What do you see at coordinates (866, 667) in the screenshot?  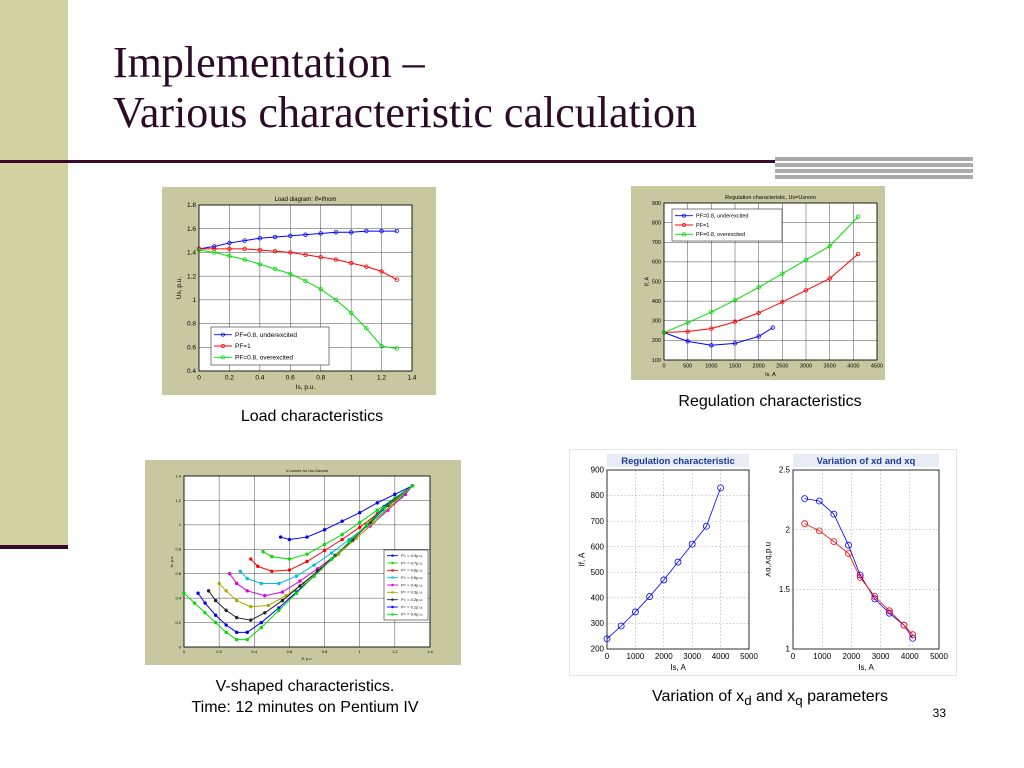 I see `variation-xdxq-x-axis-label: Is, A` at bounding box center [866, 667].